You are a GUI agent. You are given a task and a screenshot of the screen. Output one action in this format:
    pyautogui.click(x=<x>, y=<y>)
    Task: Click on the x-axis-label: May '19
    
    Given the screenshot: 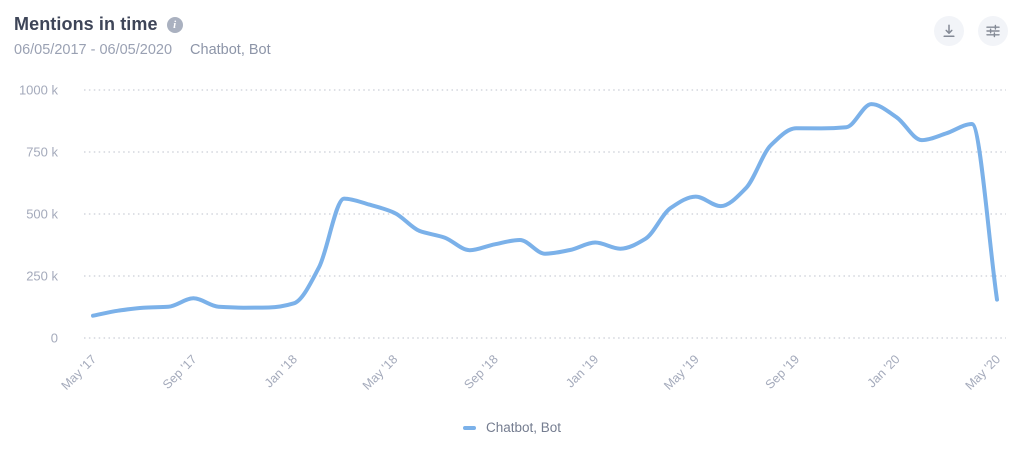 What is the action you would take?
    pyautogui.click(x=681, y=372)
    